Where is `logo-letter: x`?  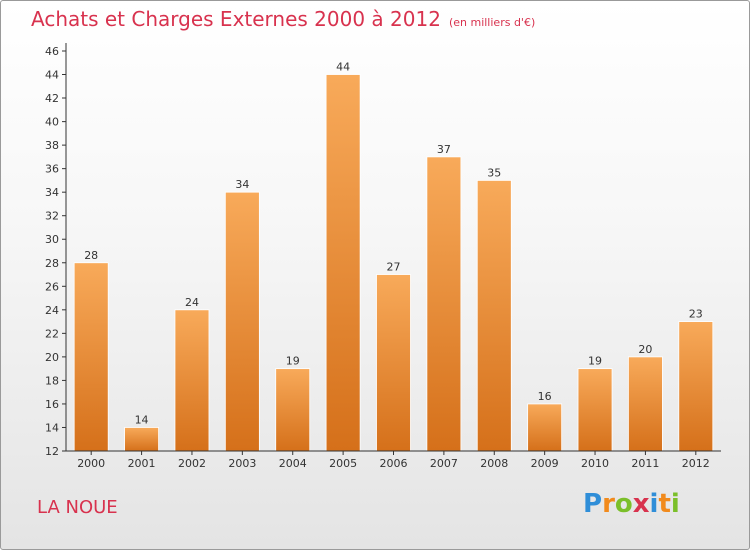 logo-letter: x is located at coordinates (641, 504).